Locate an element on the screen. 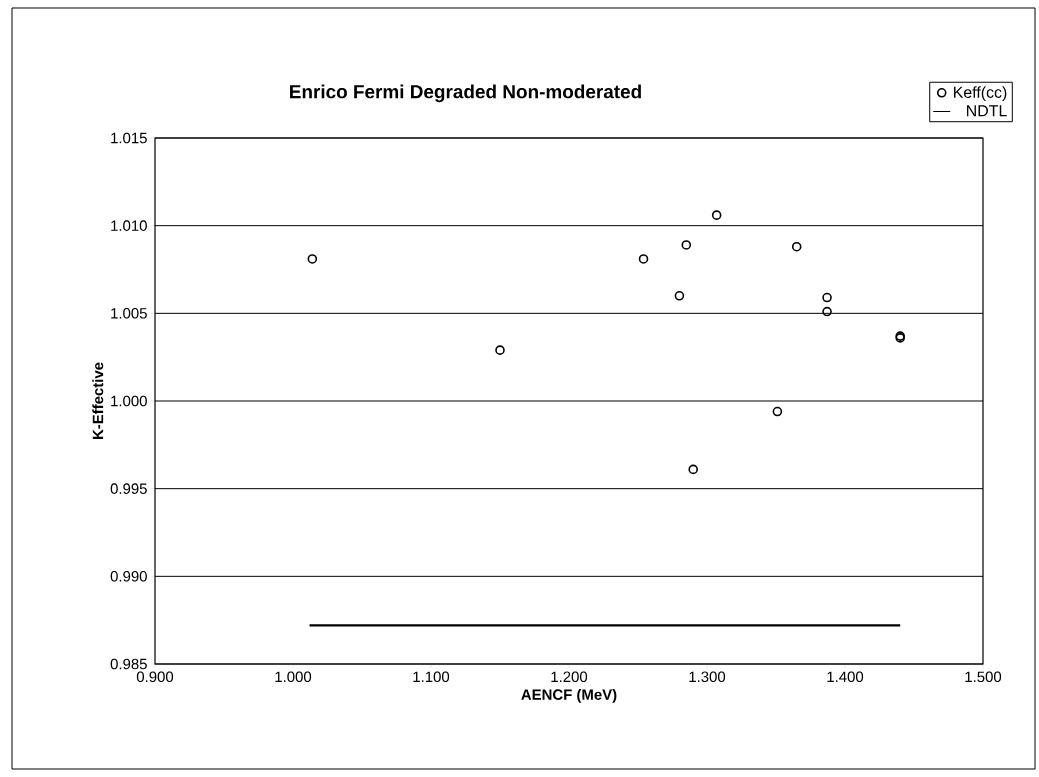  x-tick-label: 1.000 is located at coordinates (293, 677).